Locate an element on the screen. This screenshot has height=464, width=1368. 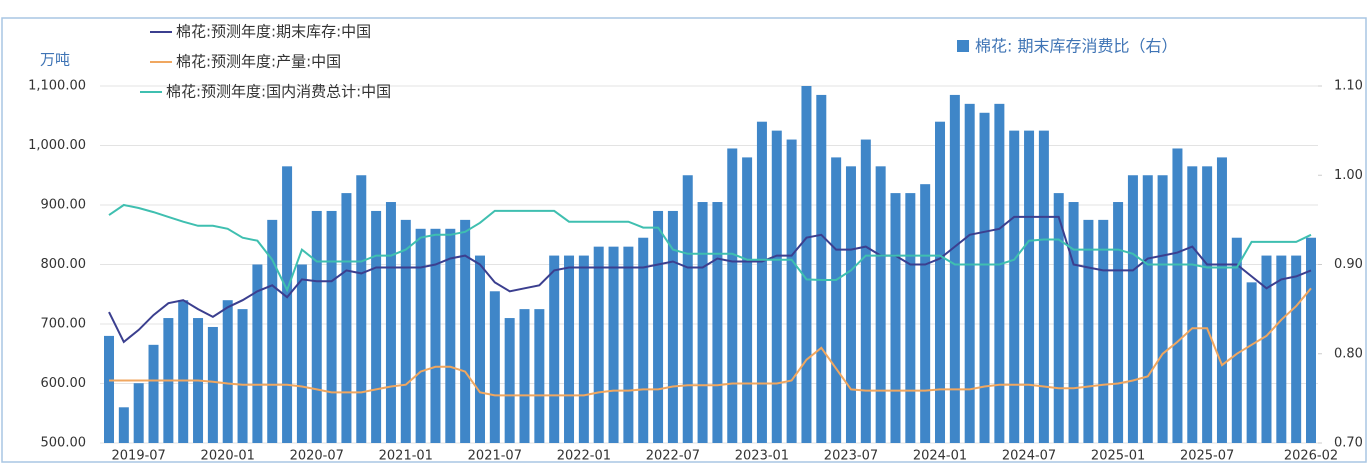
x-tick-label: 2025-07 is located at coordinates (1207, 456).